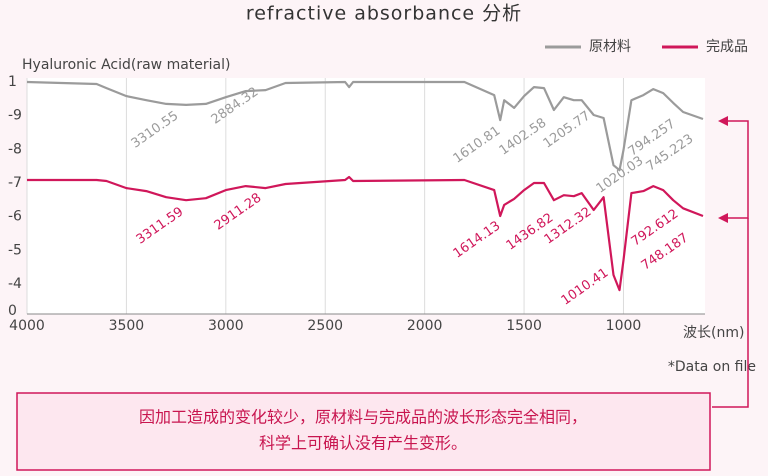  Describe the element at coordinates (735, 169) in the screenshot. I see `bracket-line` at that location.